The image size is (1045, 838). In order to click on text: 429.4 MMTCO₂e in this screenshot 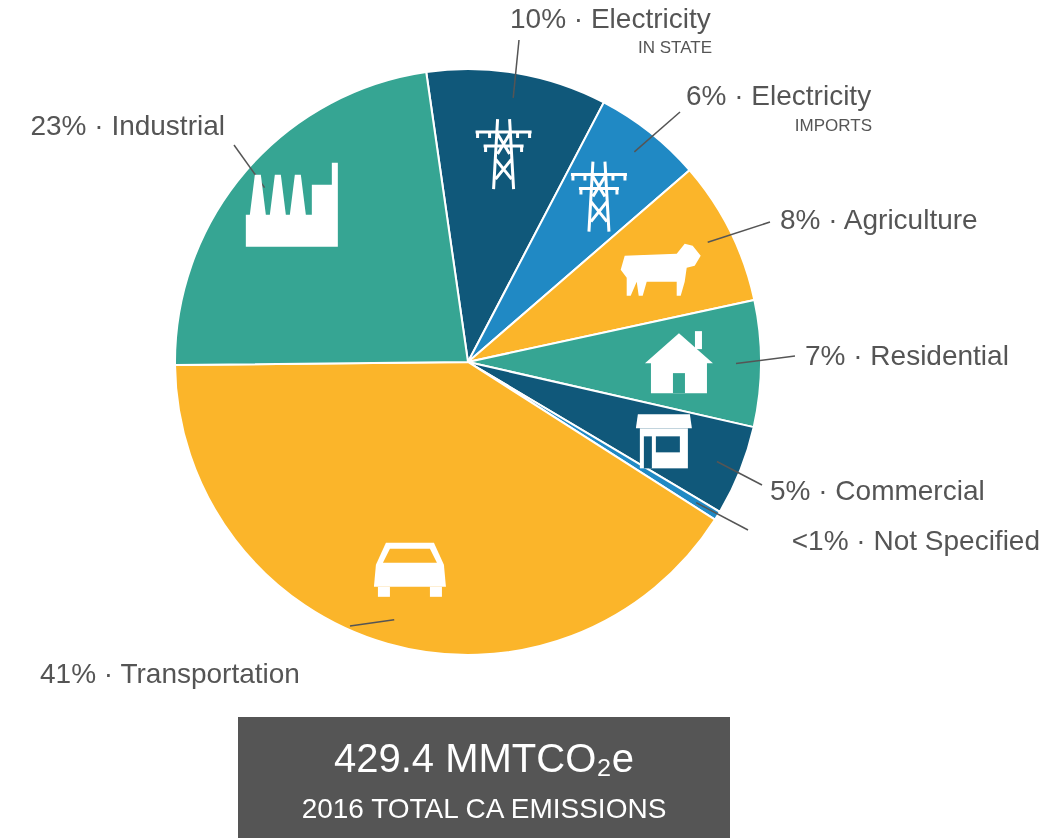, I will do `click(484, 758)`.